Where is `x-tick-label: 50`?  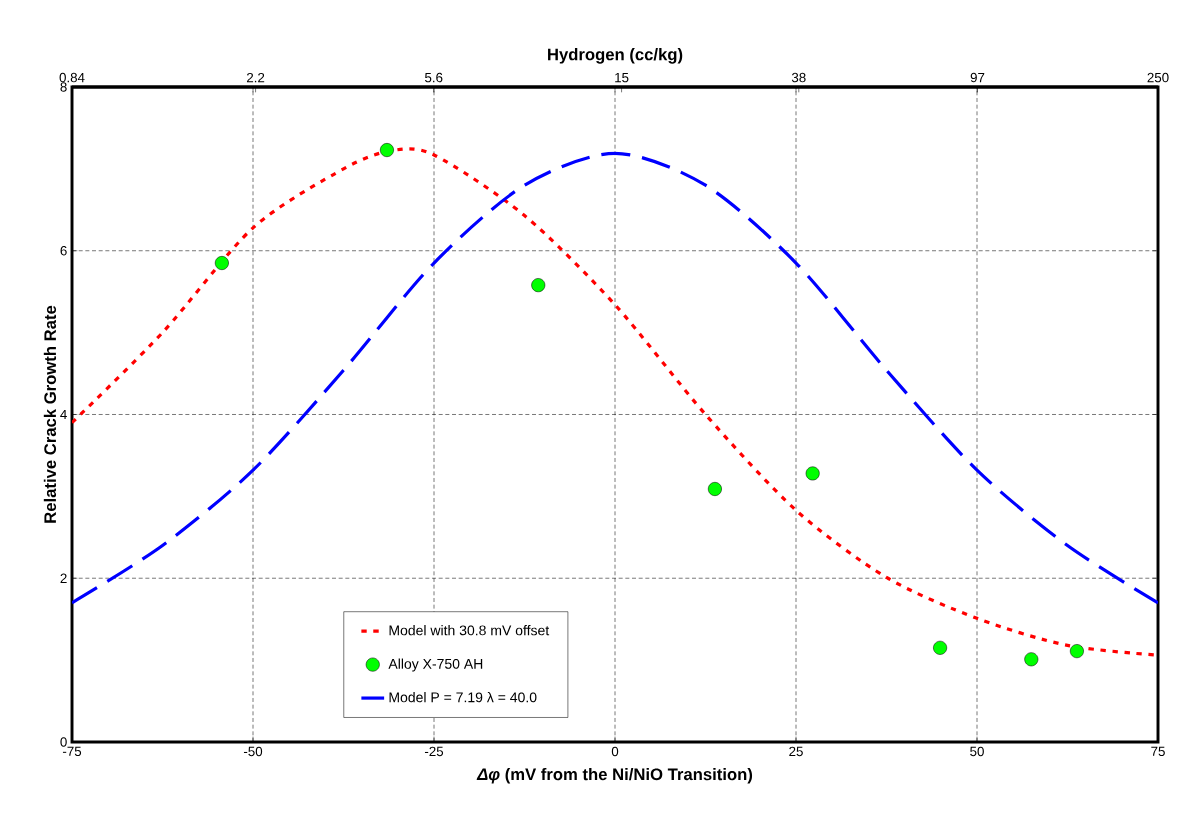 x-tick-label: 50 is located at coordinates (977, 751).